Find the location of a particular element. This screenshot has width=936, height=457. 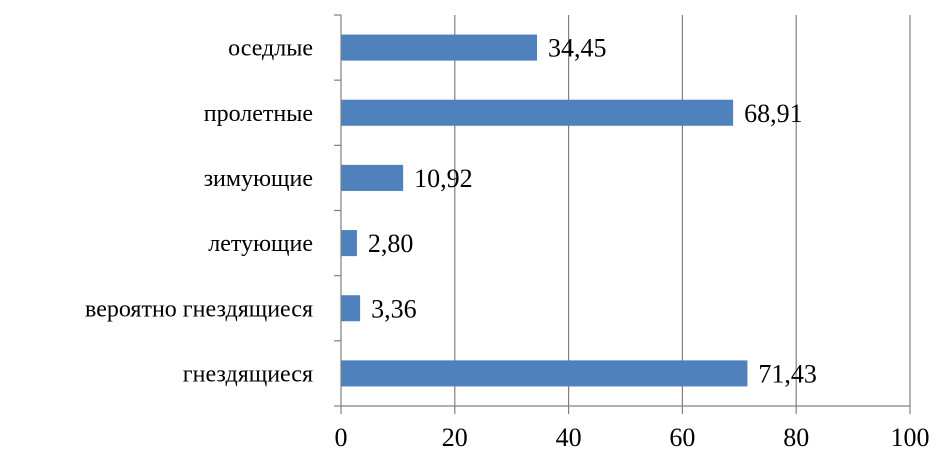

category-label: оседлые is located at coordinates (270, 49).